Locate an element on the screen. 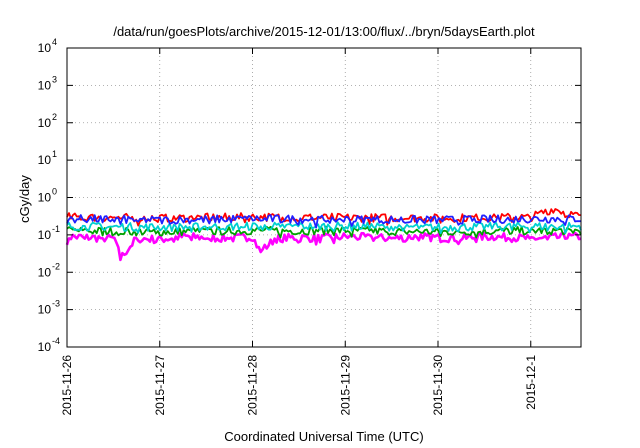 The width and height of the screenshot is (640, 448). x-tick-label: 2015-12-1 is located at coordinates (531, 382).